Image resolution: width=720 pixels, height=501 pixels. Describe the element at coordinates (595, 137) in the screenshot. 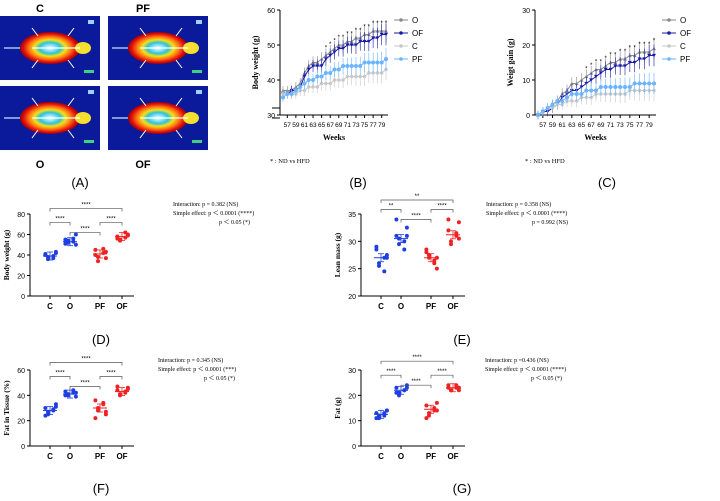

I see `x-axis-label: Weeks` at that location.